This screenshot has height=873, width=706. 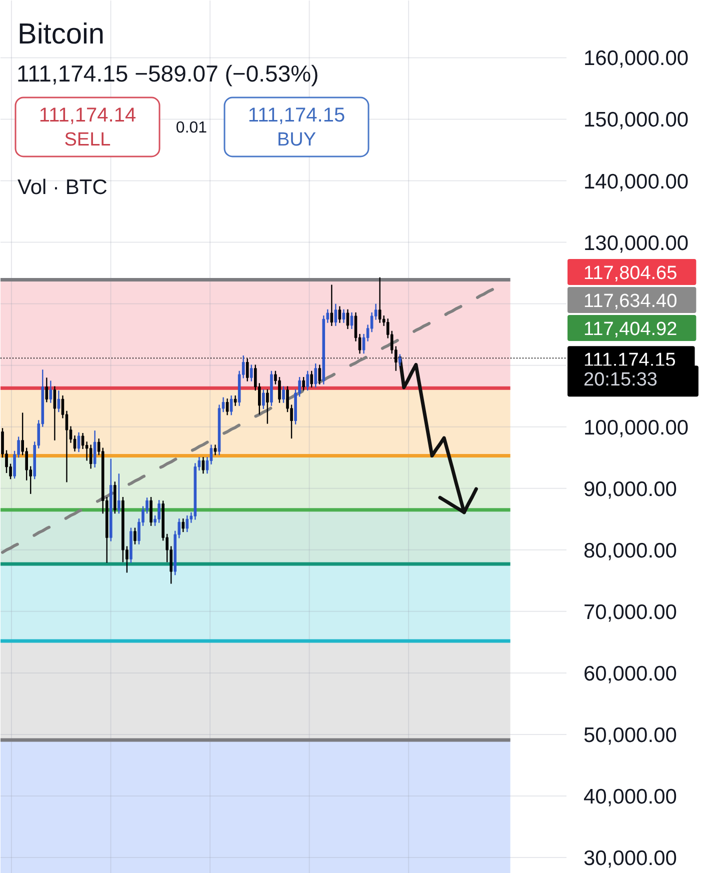 What do you see at coordinates (636, 58) in the screenshot?
I see `y-tick-label: 160,000.00` at bounding box center [636, 58].